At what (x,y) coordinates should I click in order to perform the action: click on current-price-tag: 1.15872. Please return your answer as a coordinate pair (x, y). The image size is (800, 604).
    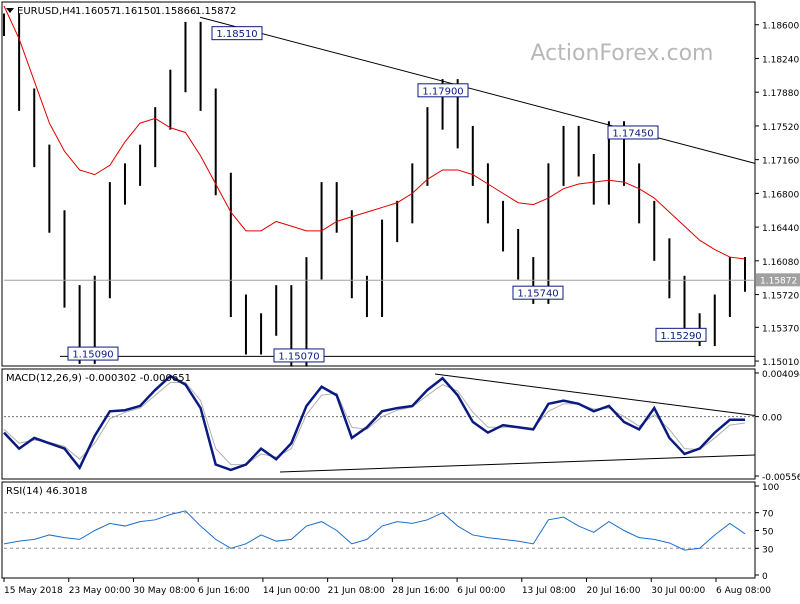
    Looking at the image, I should click on (778, 280).